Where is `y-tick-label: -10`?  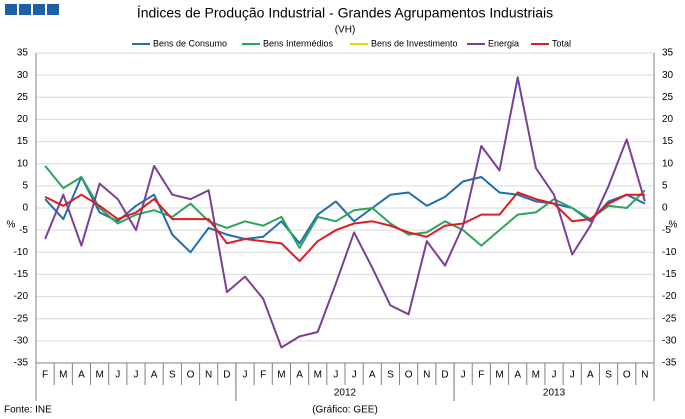
y-tick-label: -10 is located at coordinates (21, 252).